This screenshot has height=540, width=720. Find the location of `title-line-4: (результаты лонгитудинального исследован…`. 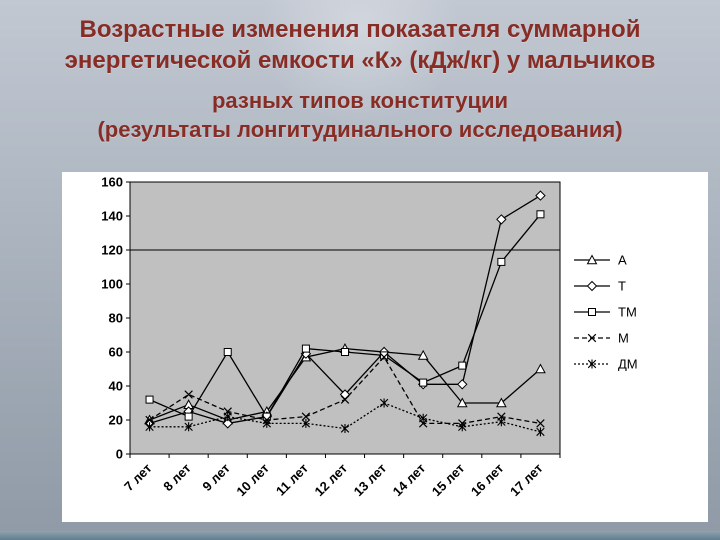

title-line-4: (результаты лонгитудинального исследован… is located at coordinates (360, 129).